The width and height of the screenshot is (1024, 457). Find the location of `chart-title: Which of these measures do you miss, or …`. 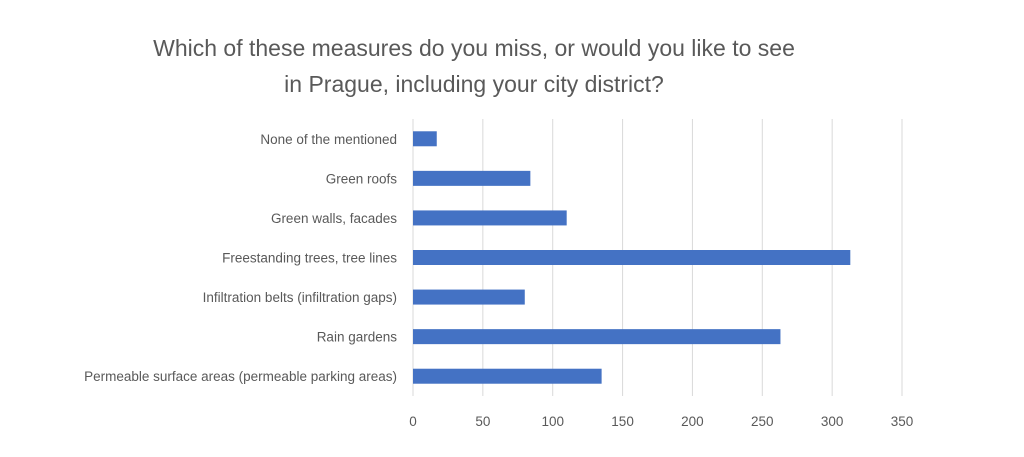

chart-title: Which of these measures do you miss, or … is located at coordinates (474, 66).